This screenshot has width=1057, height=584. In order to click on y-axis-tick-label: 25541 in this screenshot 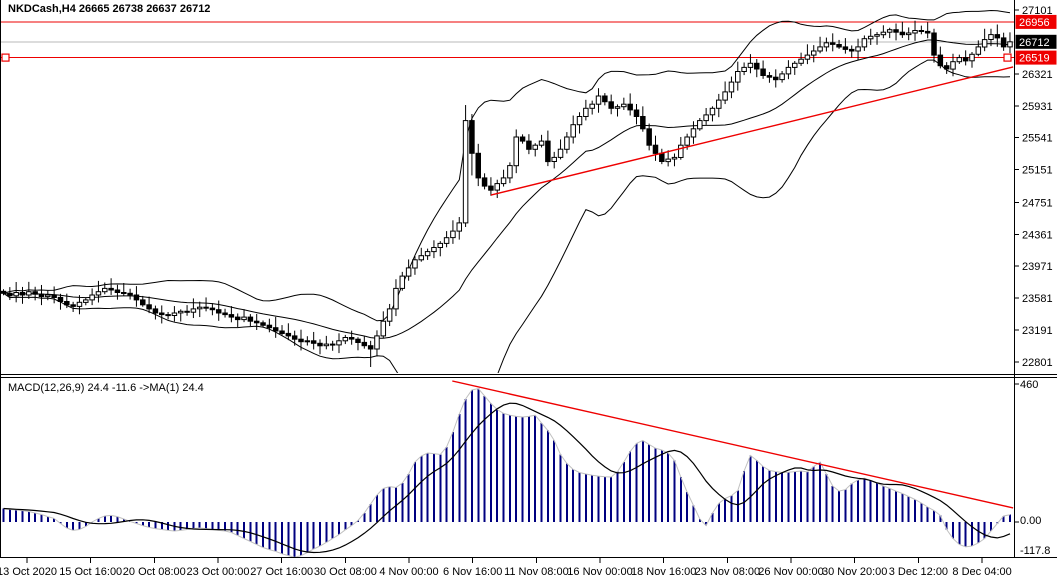, I will do `click(1037, 139)`.